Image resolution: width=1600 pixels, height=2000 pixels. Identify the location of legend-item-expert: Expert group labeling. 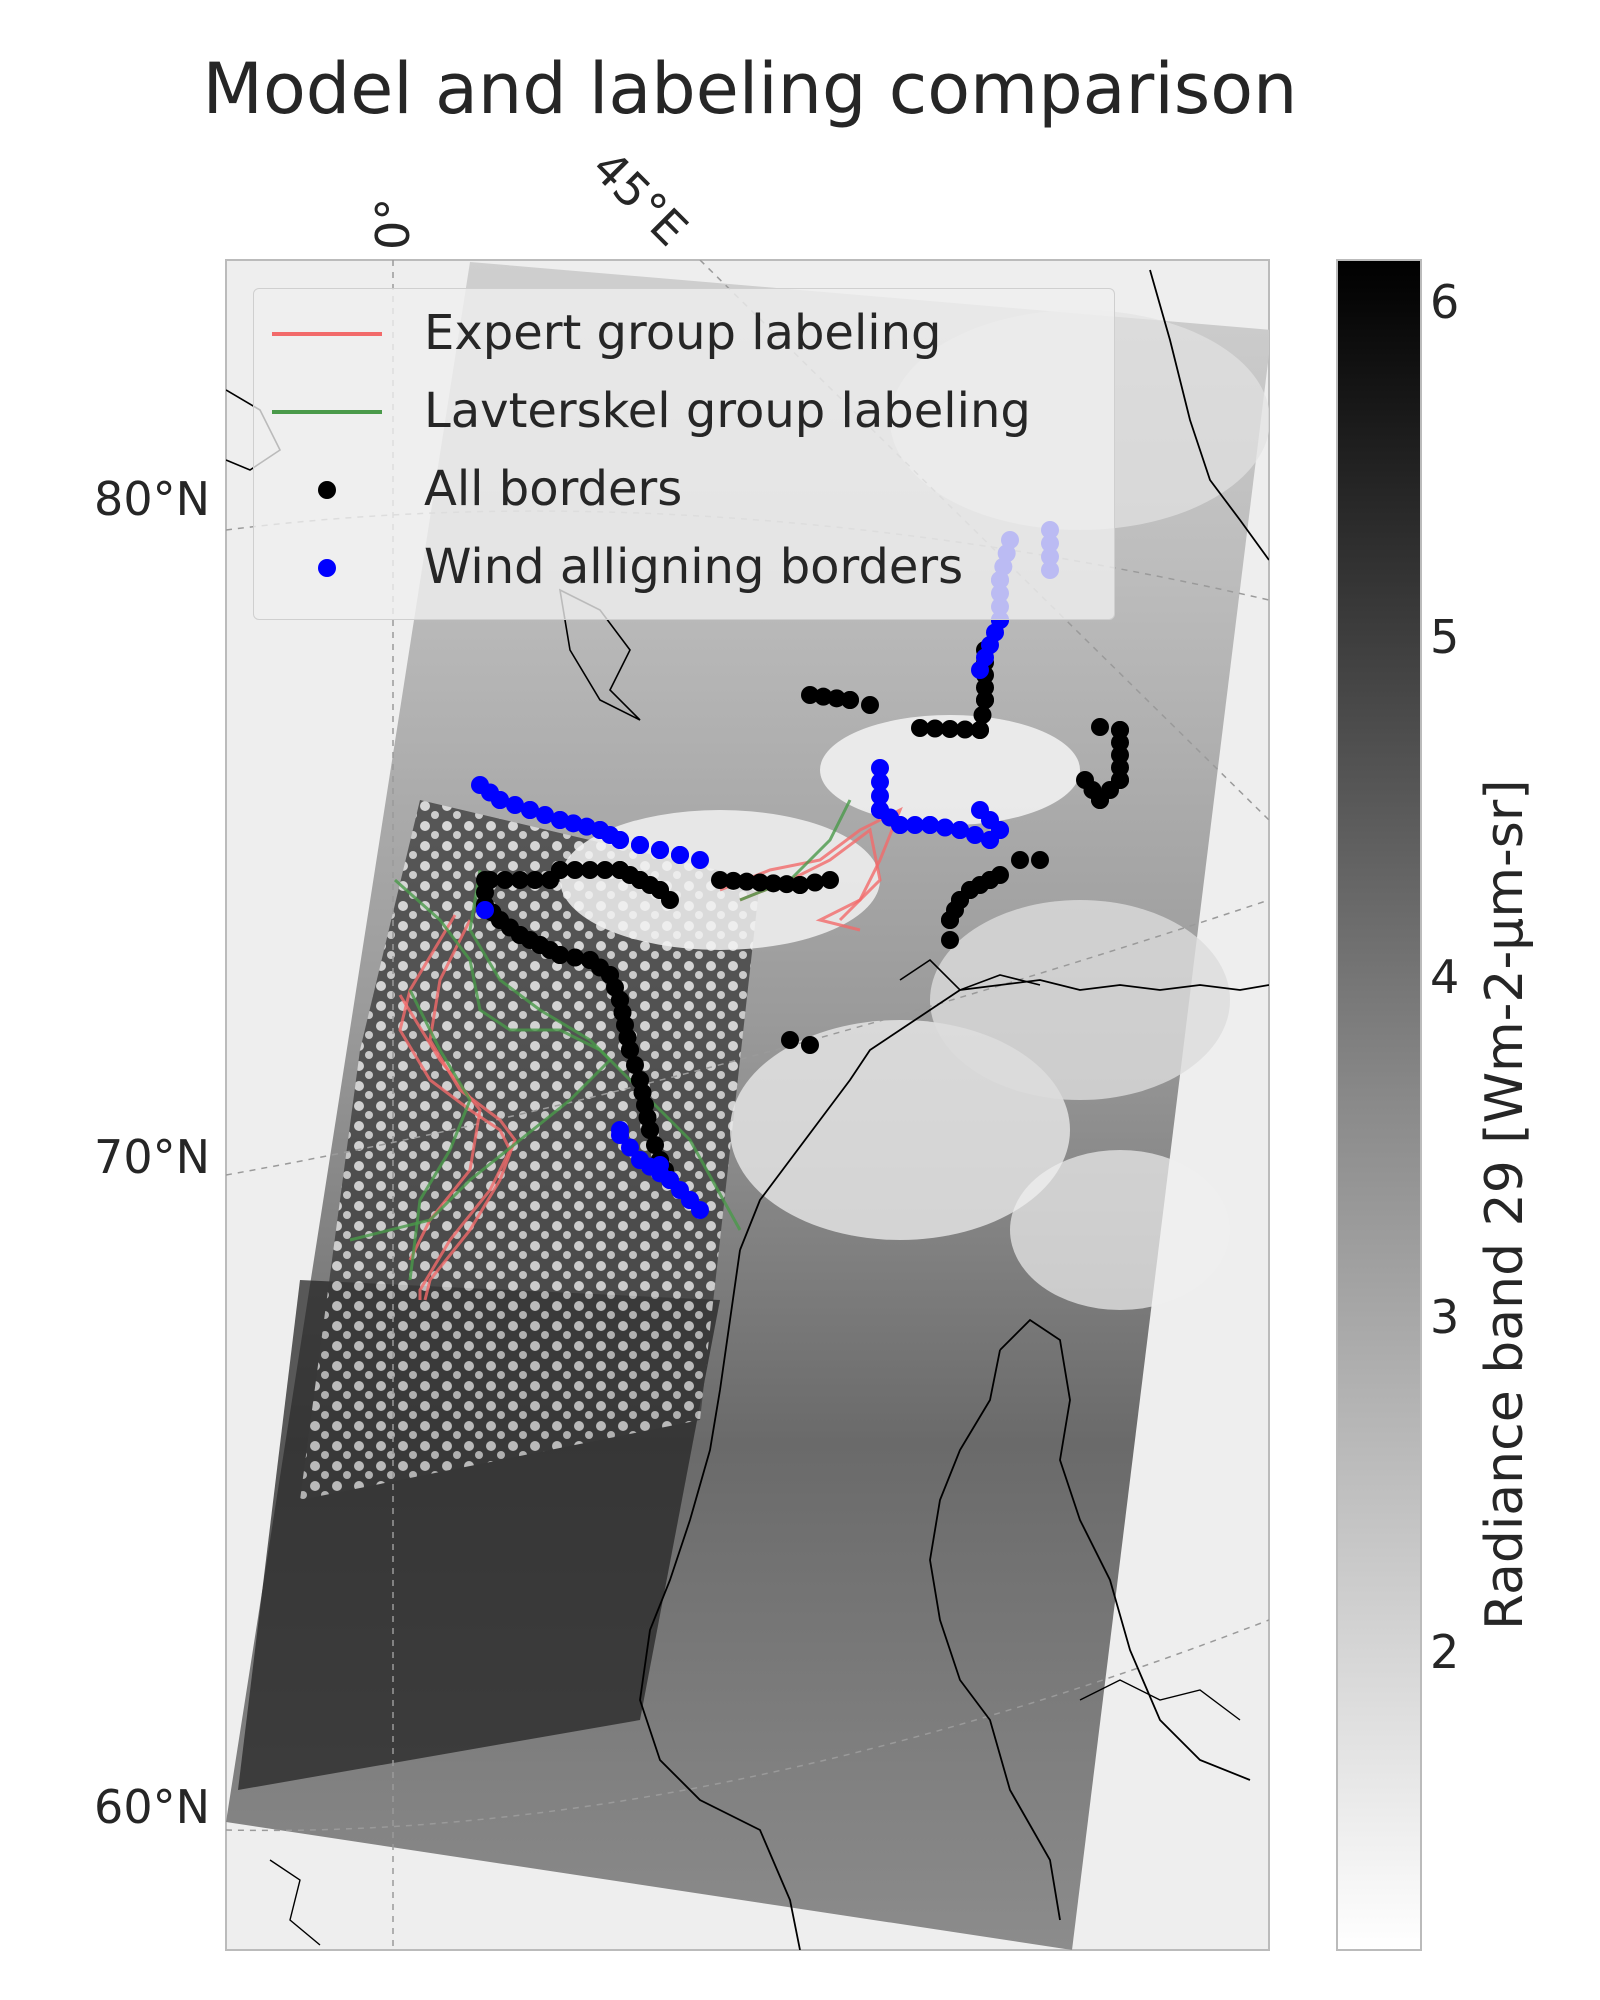
(684, 333).